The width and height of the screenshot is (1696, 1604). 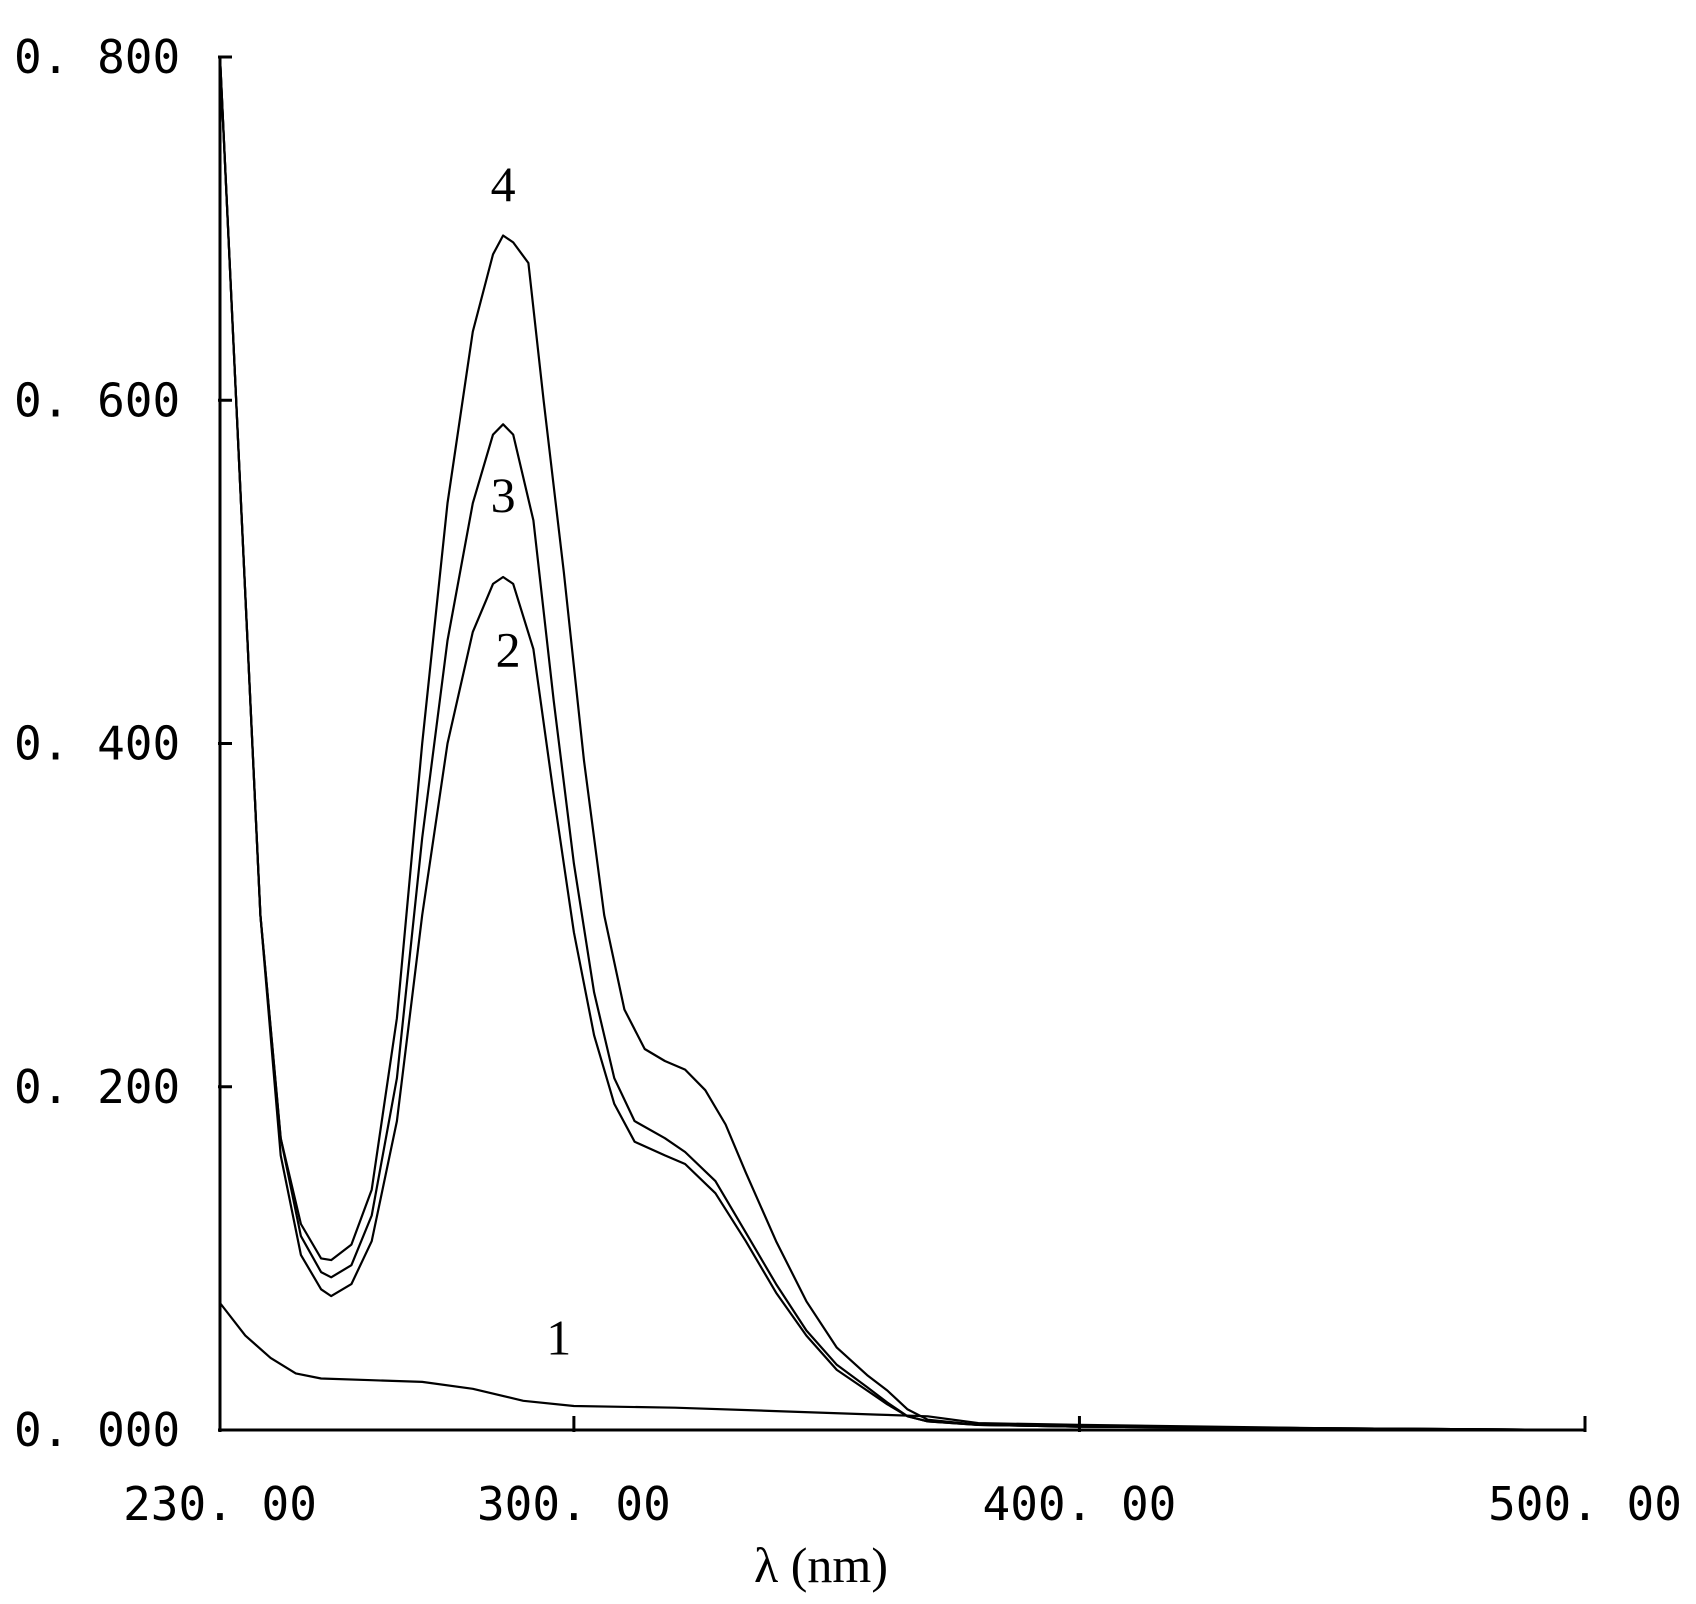 What do you see at coordinates (503, 495) in the screenshot?
I see `curve-label-3: 3` at bounding box center [503, 495].